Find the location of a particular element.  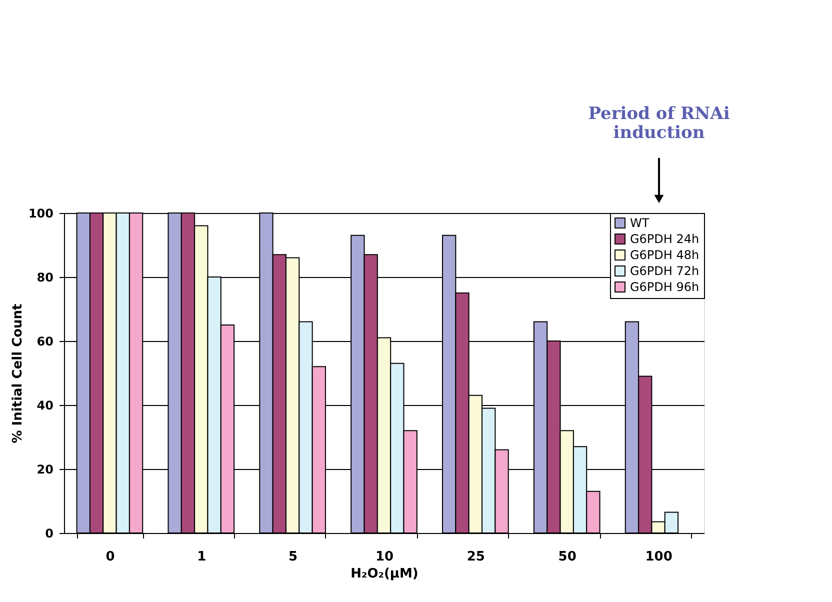

x-tick-label: 0 is located at coordinates (110, 557).